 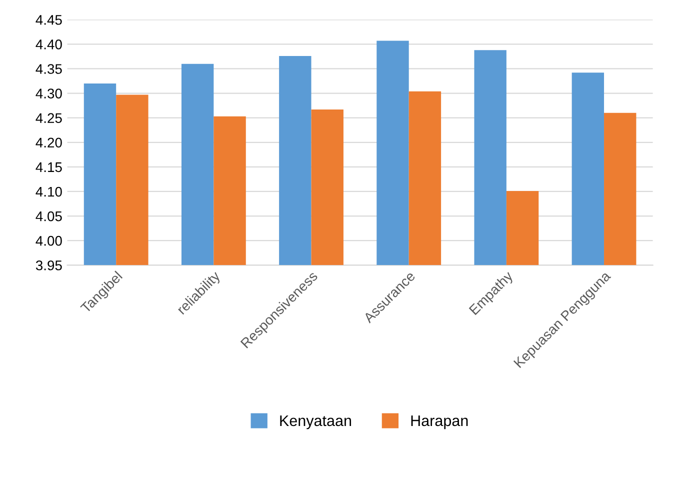 I want to click on y-tick-label: 4.35, so click(x=49, y=69).